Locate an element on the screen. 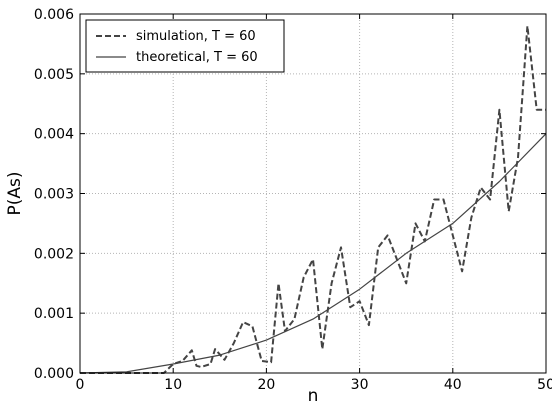 This screenshot has height=406, width=552. legend-box is located at coordinates (185, 46).